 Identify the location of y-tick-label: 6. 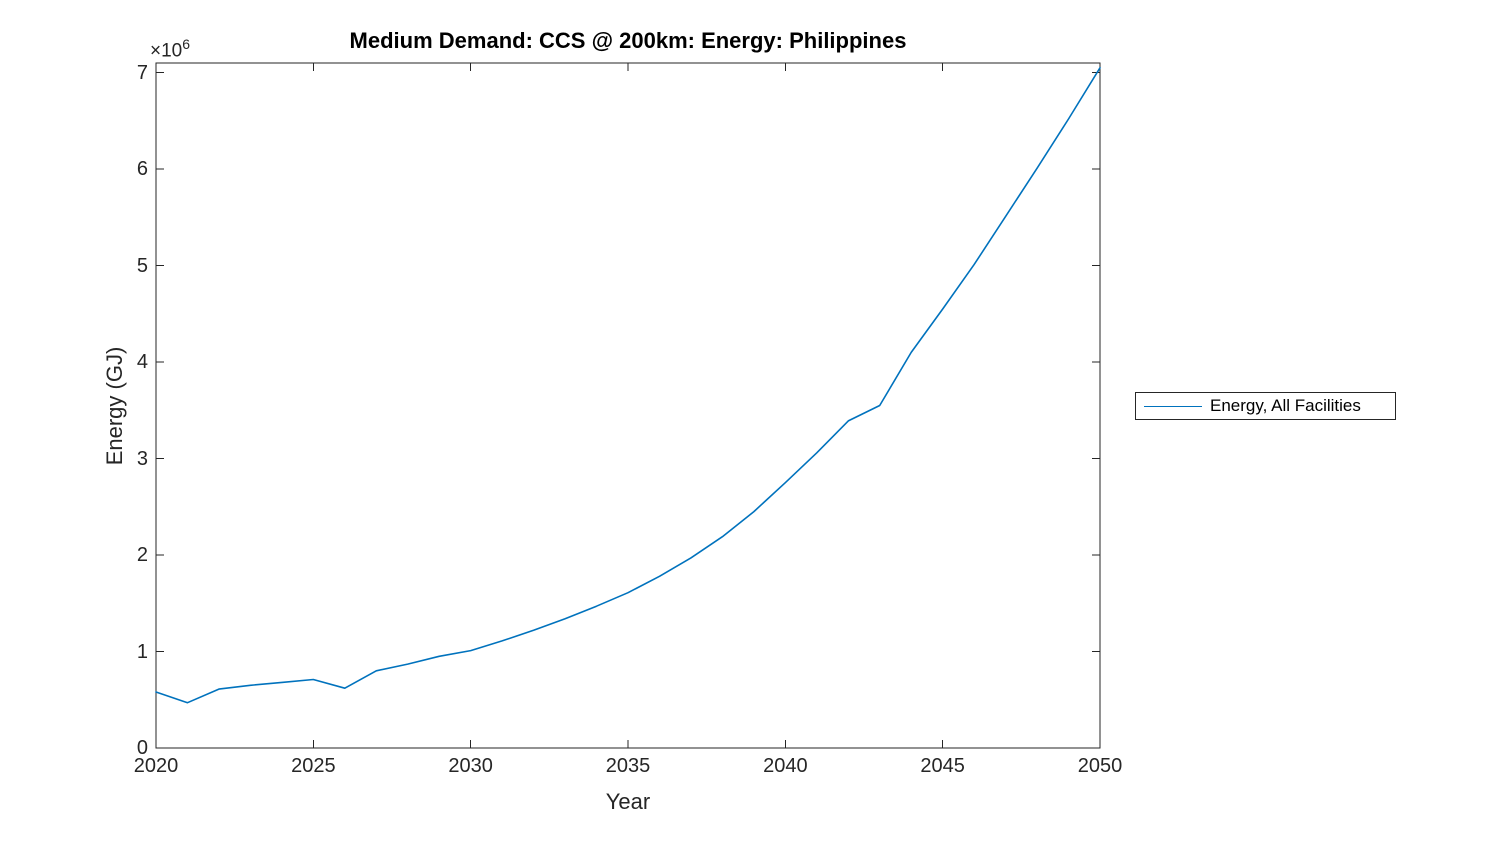
(142, 169).